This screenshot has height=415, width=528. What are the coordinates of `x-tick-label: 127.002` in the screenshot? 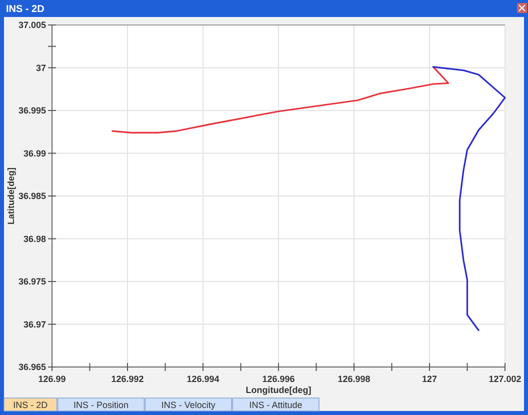 It's located at (505, 379).